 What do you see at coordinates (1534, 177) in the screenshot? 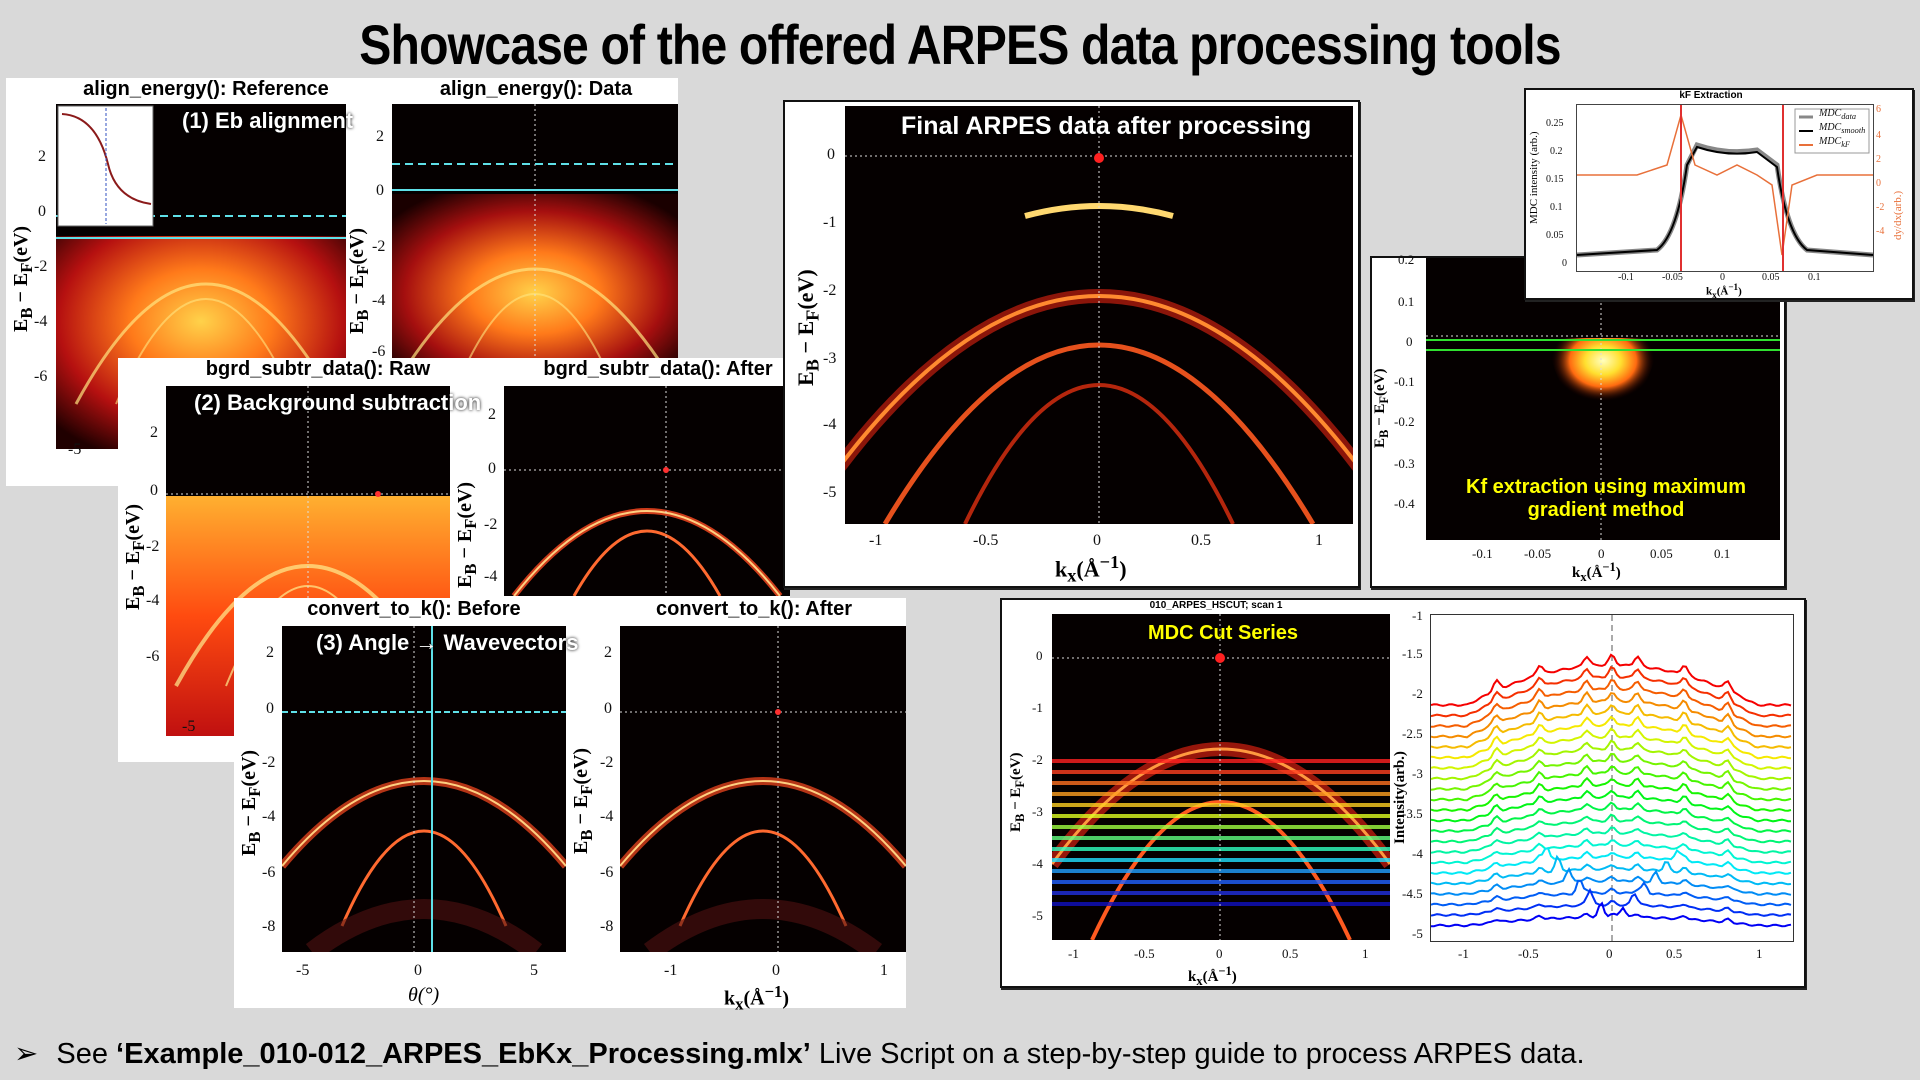
I see `y-axis-label: MDC intensity (arb.)` at bounding box center [1534, 177].